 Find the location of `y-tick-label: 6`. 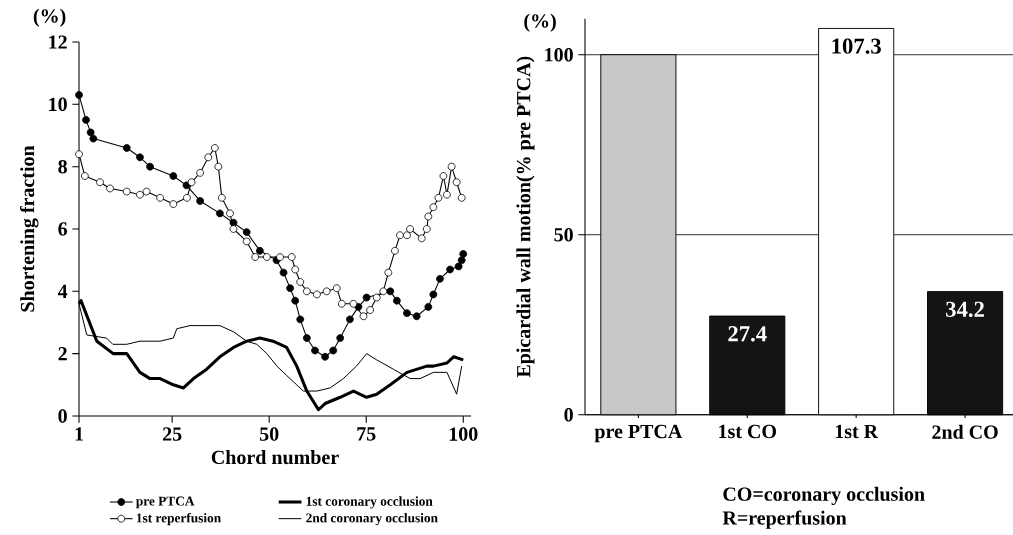

y-tick-label: 6 is located at coordinates (63, 229).